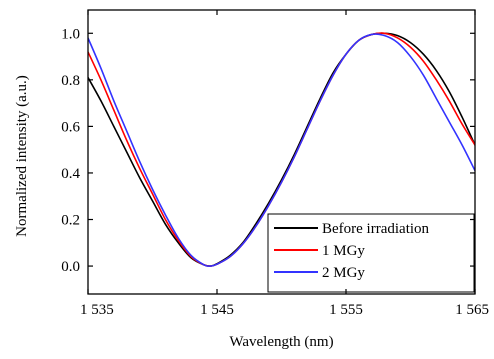  Describe the element at coordinates (343, 251) in the screenshot. I see `legend-label-1: 1 MGy` at that location.